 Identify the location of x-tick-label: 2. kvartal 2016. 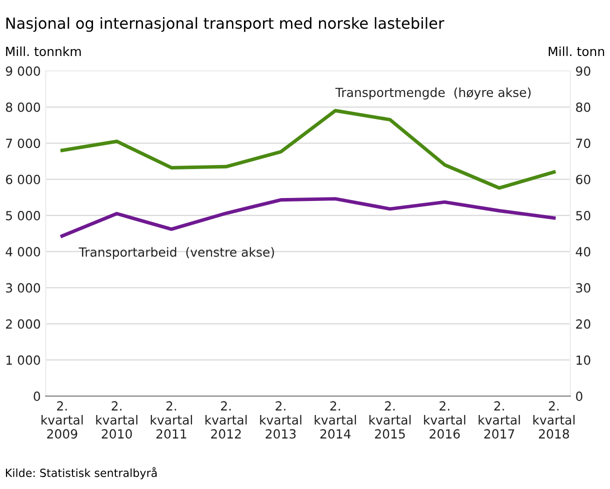
(445, 420).